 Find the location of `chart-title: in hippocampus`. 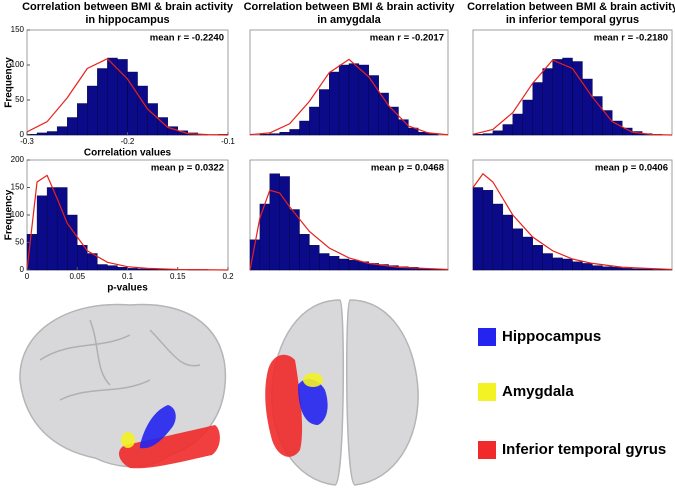

chart-title: in hippocampus is located at coordinates (127, 20).